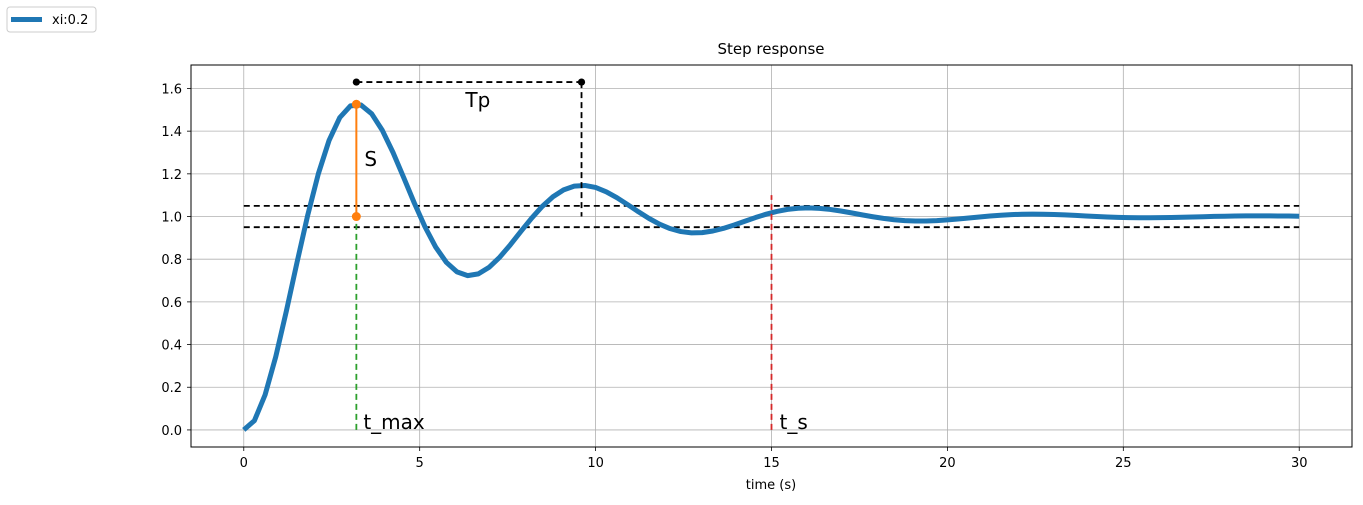  Describe the element at coordinates (171, 303) in the screenshot. I see `y-tick-label: 0.6` at that location.